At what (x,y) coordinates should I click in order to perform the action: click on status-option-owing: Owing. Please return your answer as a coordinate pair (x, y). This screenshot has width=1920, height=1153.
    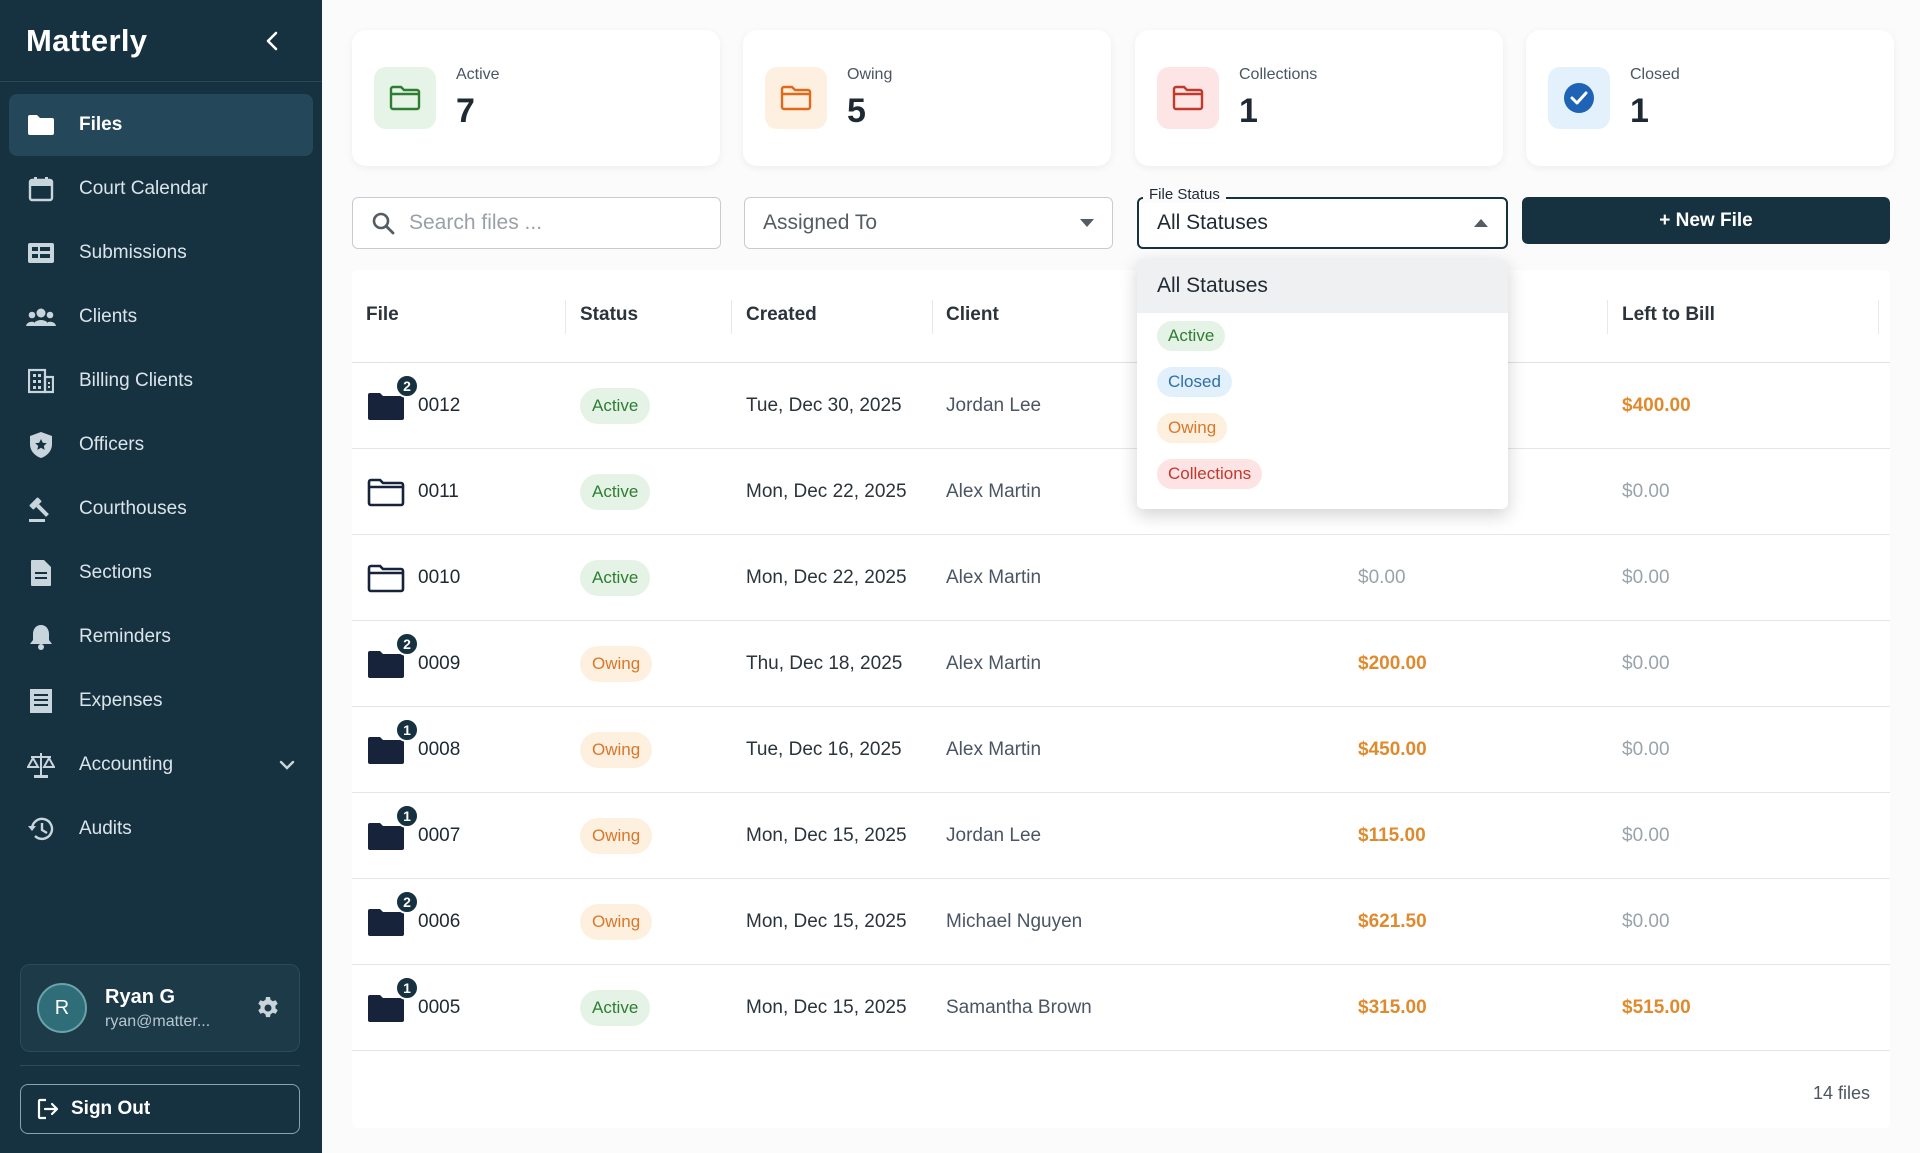
    Looking at the image, I should click on (1322, 428).